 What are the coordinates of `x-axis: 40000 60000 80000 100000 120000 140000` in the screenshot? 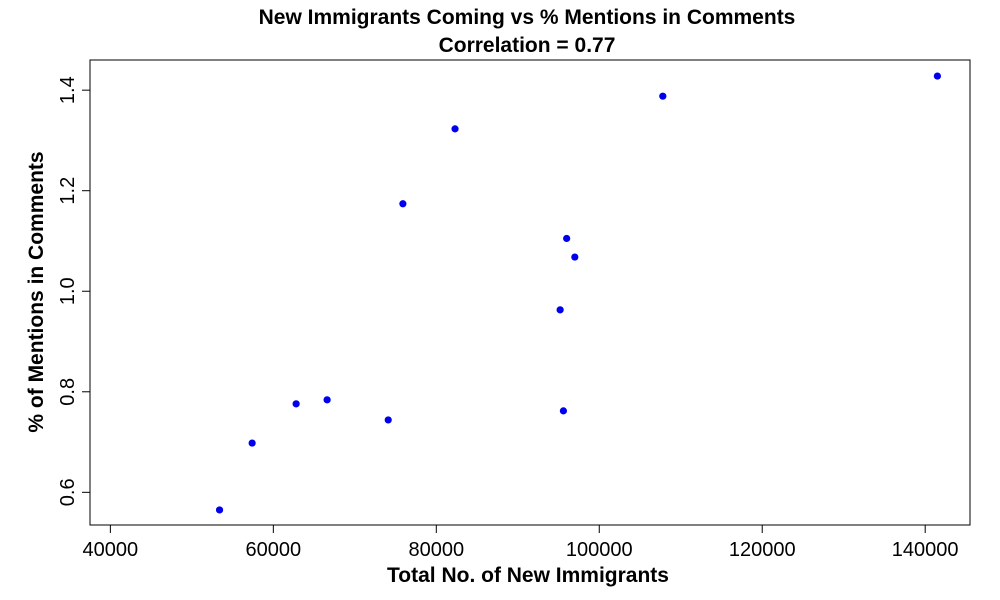 It's located at (521, 542).